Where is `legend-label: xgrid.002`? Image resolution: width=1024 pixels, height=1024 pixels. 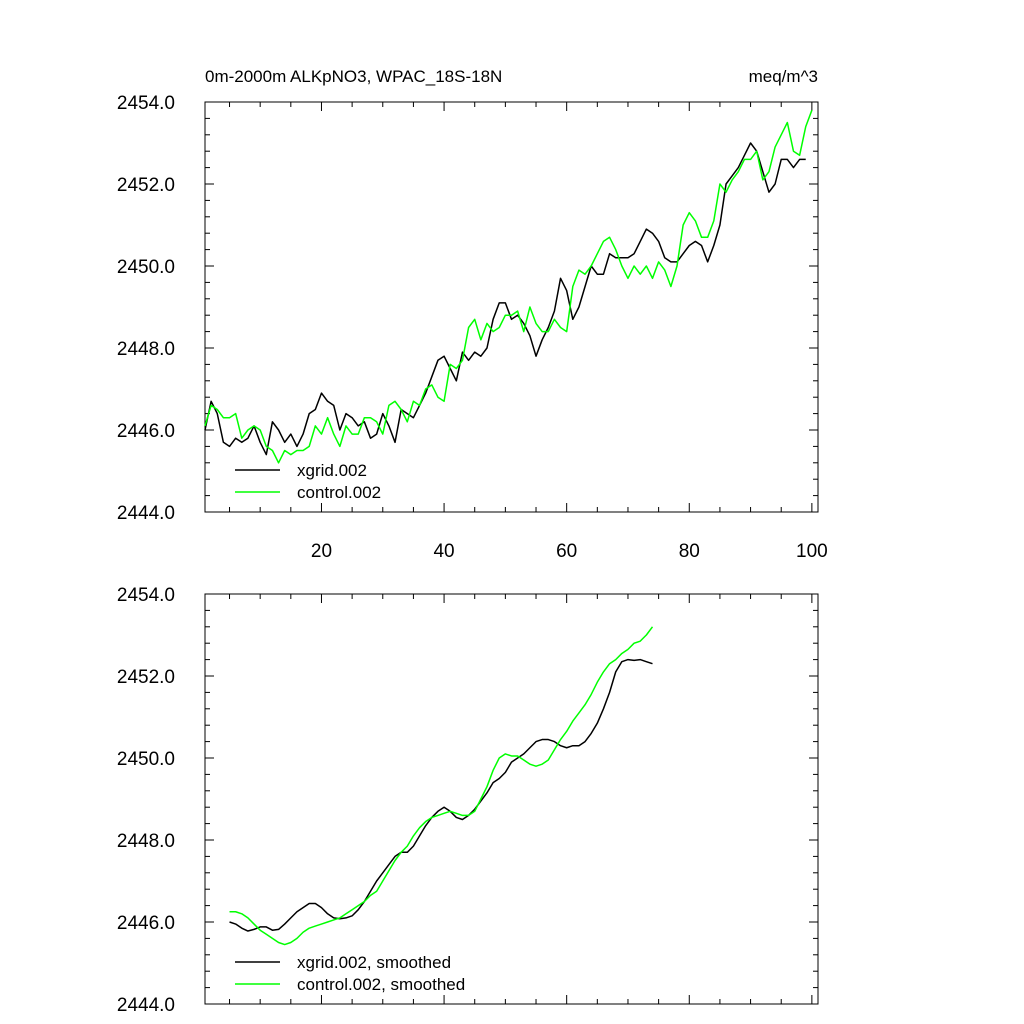
legend-label: xgrid.002 is located at coordinates (332, 470).